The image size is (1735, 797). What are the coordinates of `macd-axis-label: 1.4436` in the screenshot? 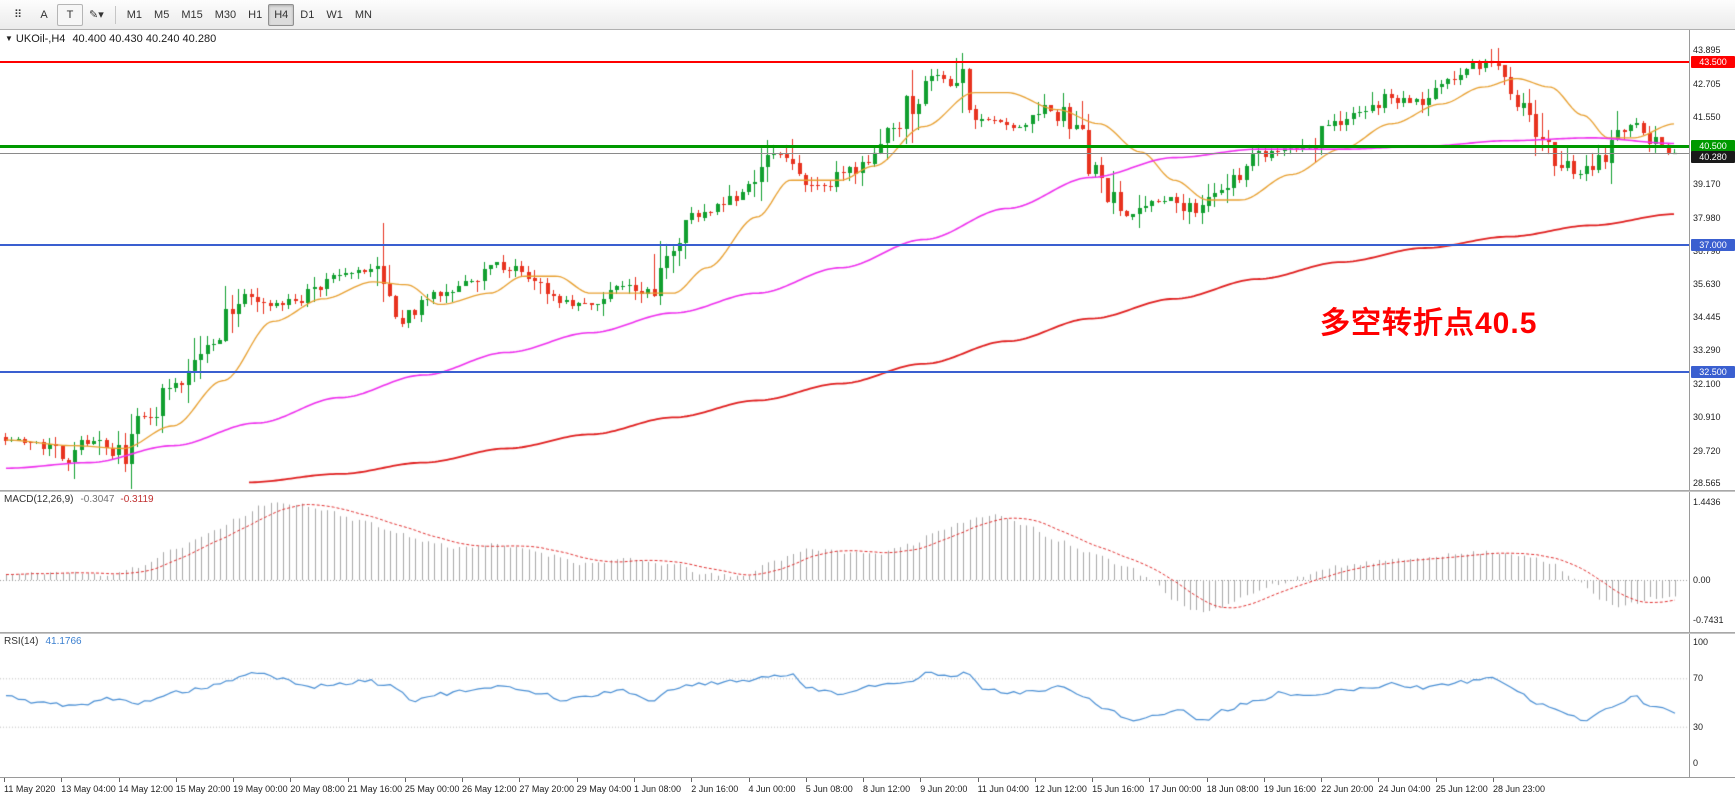 It's located at (1707, 502).